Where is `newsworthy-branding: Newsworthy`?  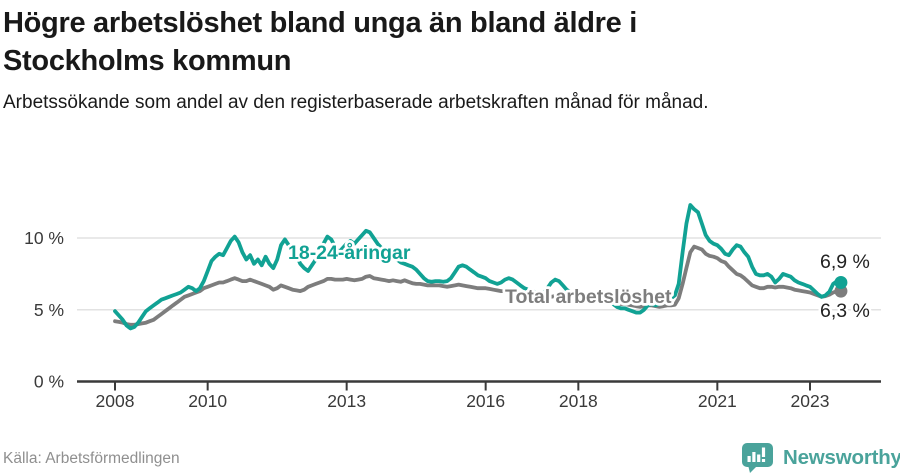
newsworthy-branding: Newsworthy is located at coordinates (820, 458).